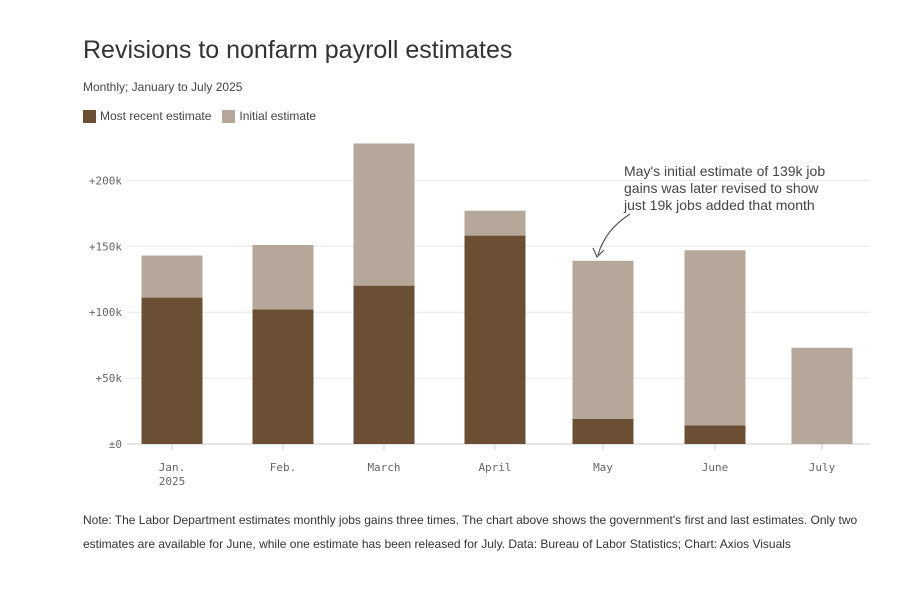  Describe the element at coordinates (115, 444) in the screenshot. I see `y-tick-label: ±0` at that location.